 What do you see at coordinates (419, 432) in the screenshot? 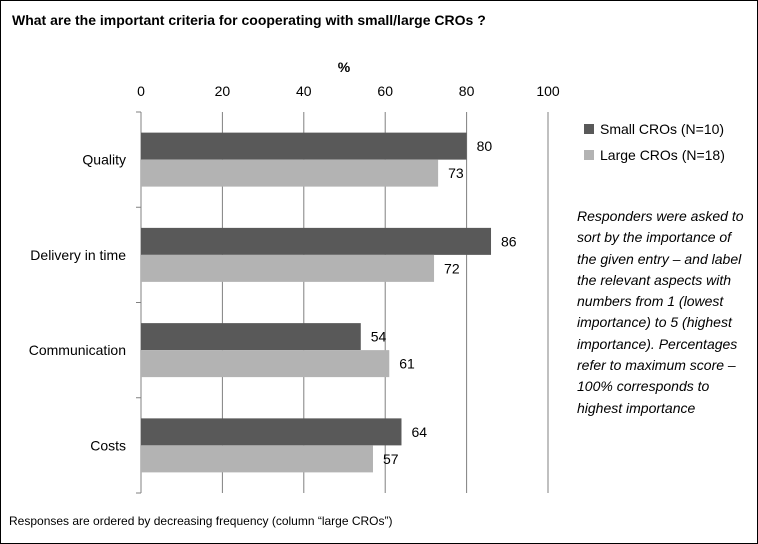
I see `data-label-0-3: 64` at bounding box center [419, 432].